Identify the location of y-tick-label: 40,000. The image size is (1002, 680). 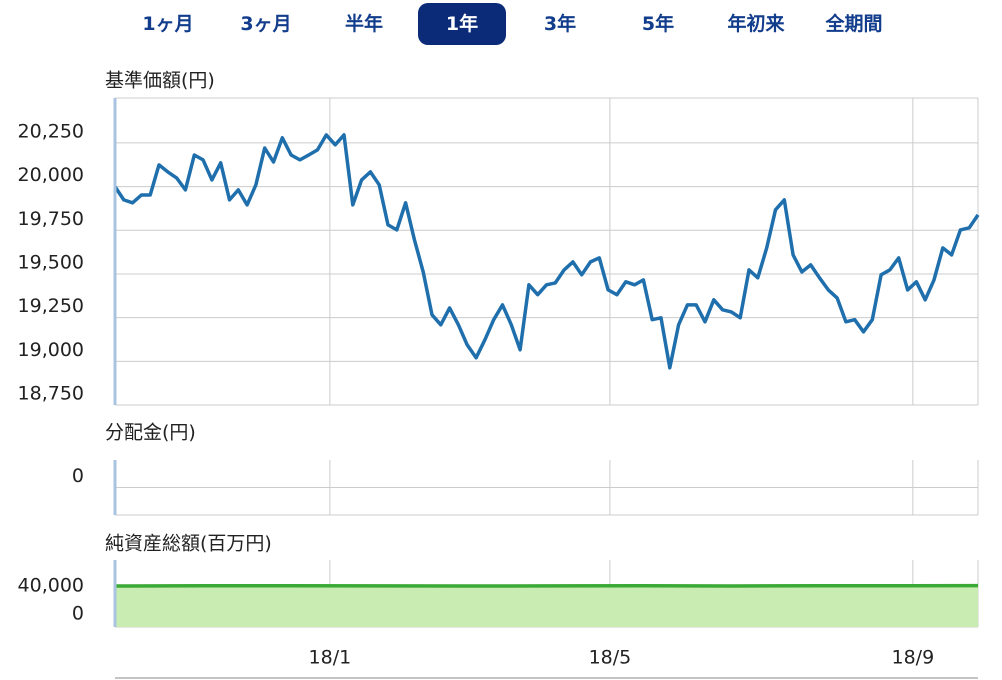
(51, 585).